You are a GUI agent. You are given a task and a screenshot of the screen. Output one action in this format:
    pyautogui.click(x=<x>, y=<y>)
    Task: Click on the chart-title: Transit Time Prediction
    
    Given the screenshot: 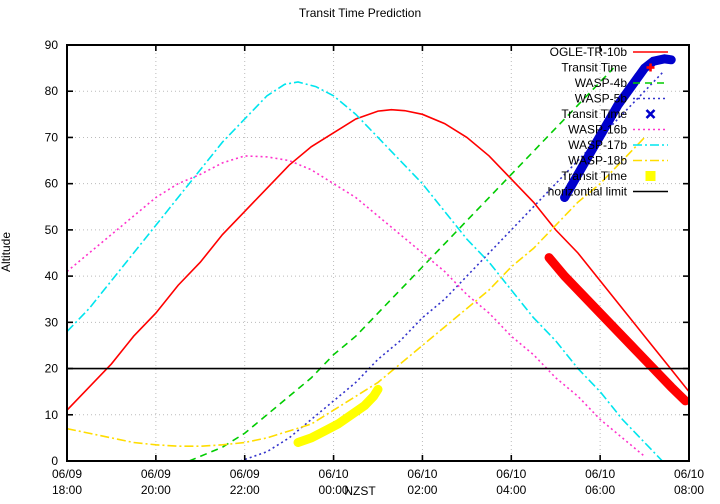 What is the action you would take?
    pyautogui.click(x=360, y=13)
    